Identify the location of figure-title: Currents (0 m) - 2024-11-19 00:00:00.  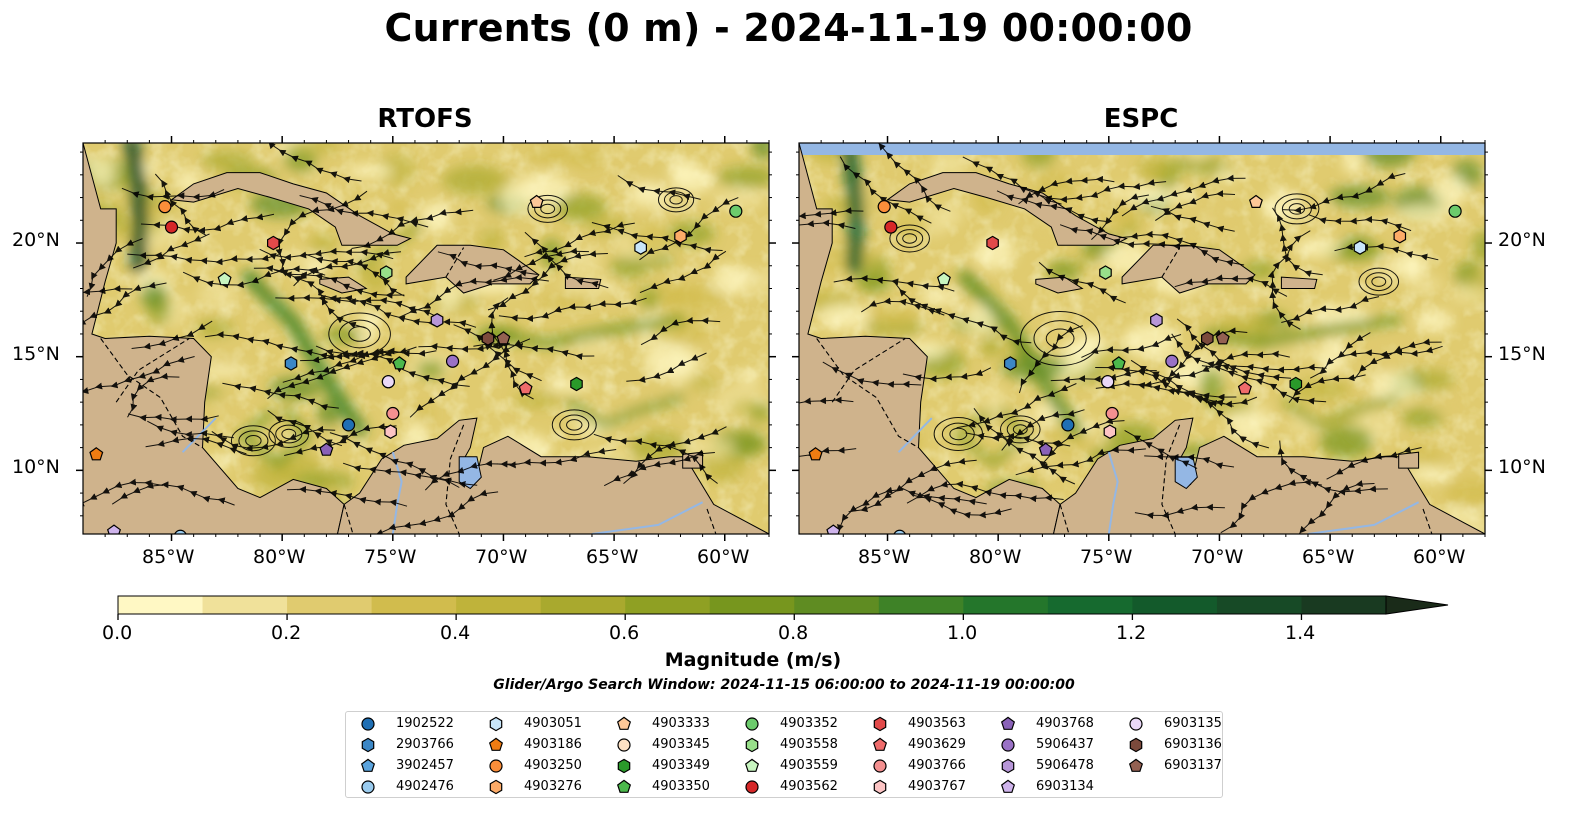
(788, 28).